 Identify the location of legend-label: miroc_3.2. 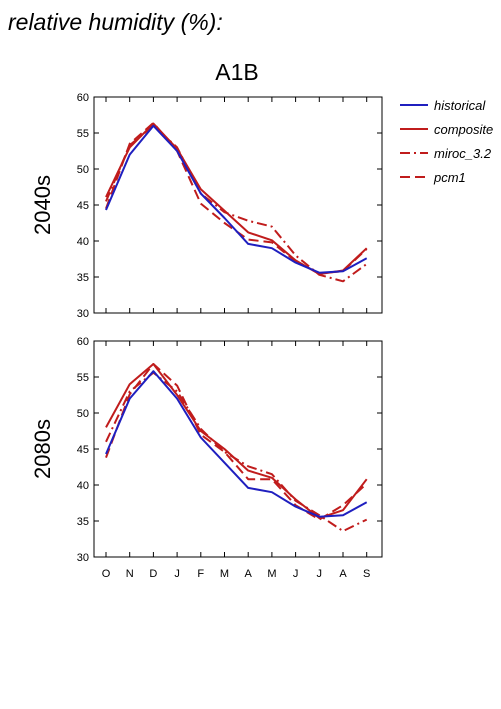
(463, 153).